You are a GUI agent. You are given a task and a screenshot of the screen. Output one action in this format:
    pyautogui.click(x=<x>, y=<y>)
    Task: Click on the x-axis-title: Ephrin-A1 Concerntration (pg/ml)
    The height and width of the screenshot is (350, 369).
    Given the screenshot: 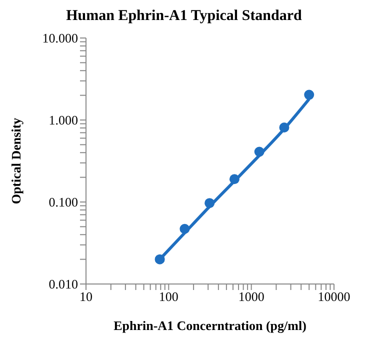 What is the action you would take?
    pyautogui.click(x=210, y=325)
    